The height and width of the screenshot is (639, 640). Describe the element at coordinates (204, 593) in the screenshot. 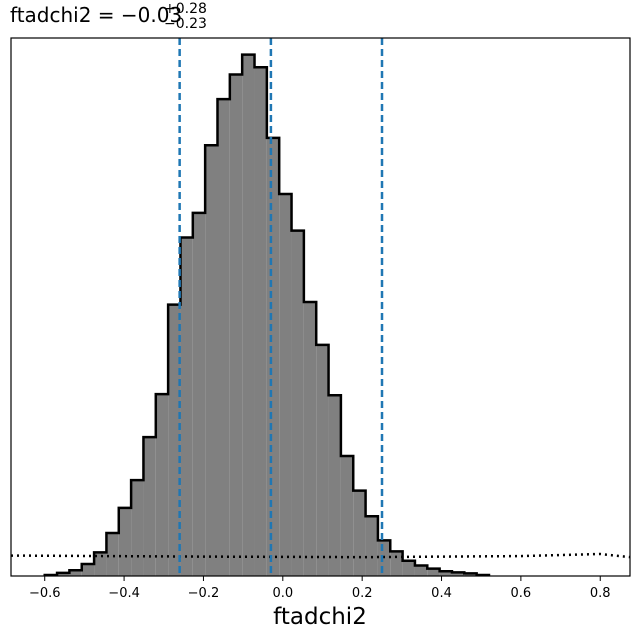

I see `x-tick-label: −0.2` at that location.